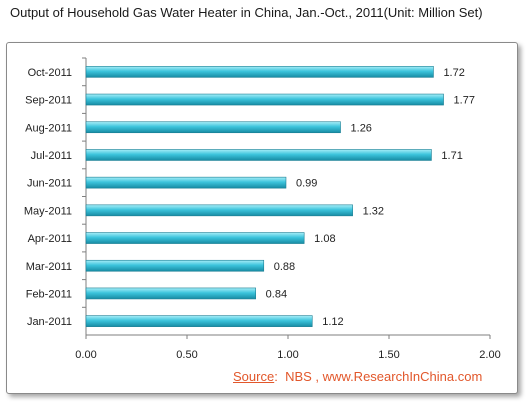 The height and width of the screenshot is (405, 530). I want to click on bar-value-label: 1.26, so click(361, 128).